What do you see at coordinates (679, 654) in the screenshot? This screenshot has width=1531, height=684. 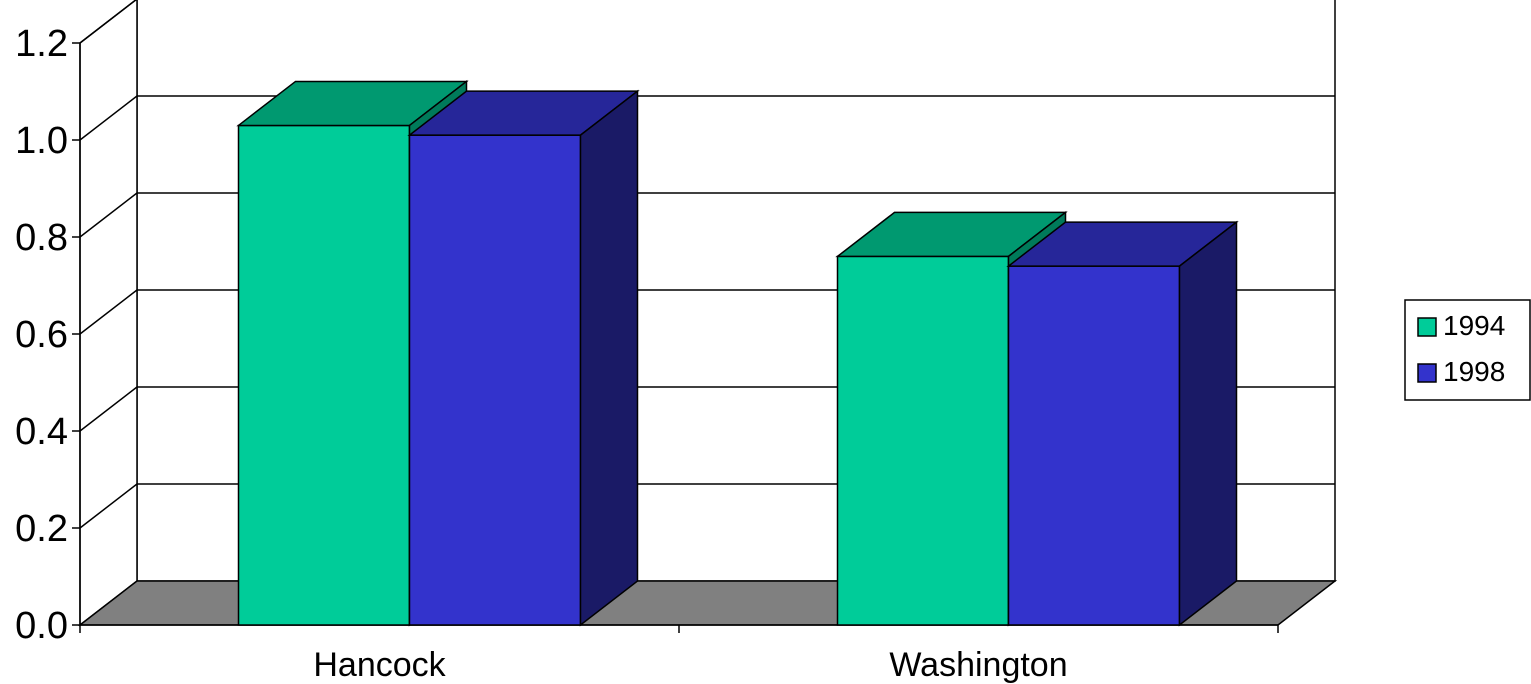 I see `x-axis-ticks: Hancock Washington` at bounding box center [679, 654].